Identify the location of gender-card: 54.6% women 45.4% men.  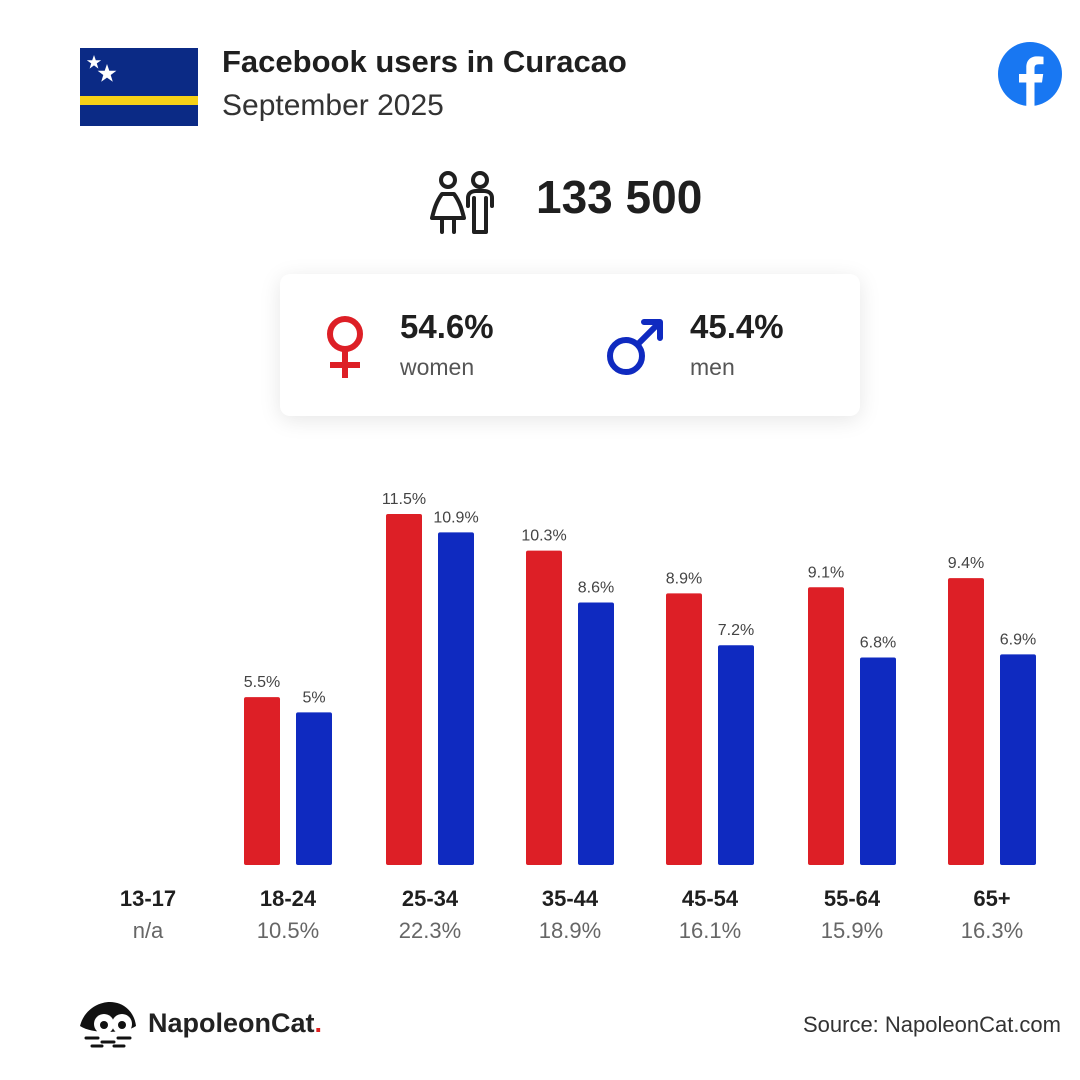
(570, 345).